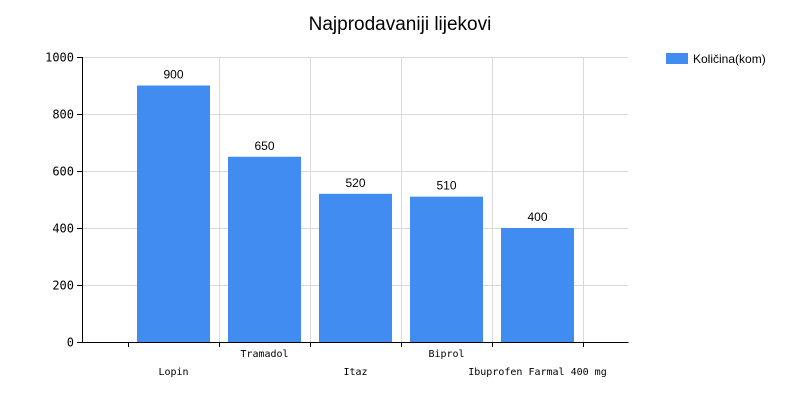  I want to click on y-tick-label: 800, so click(63, 115).